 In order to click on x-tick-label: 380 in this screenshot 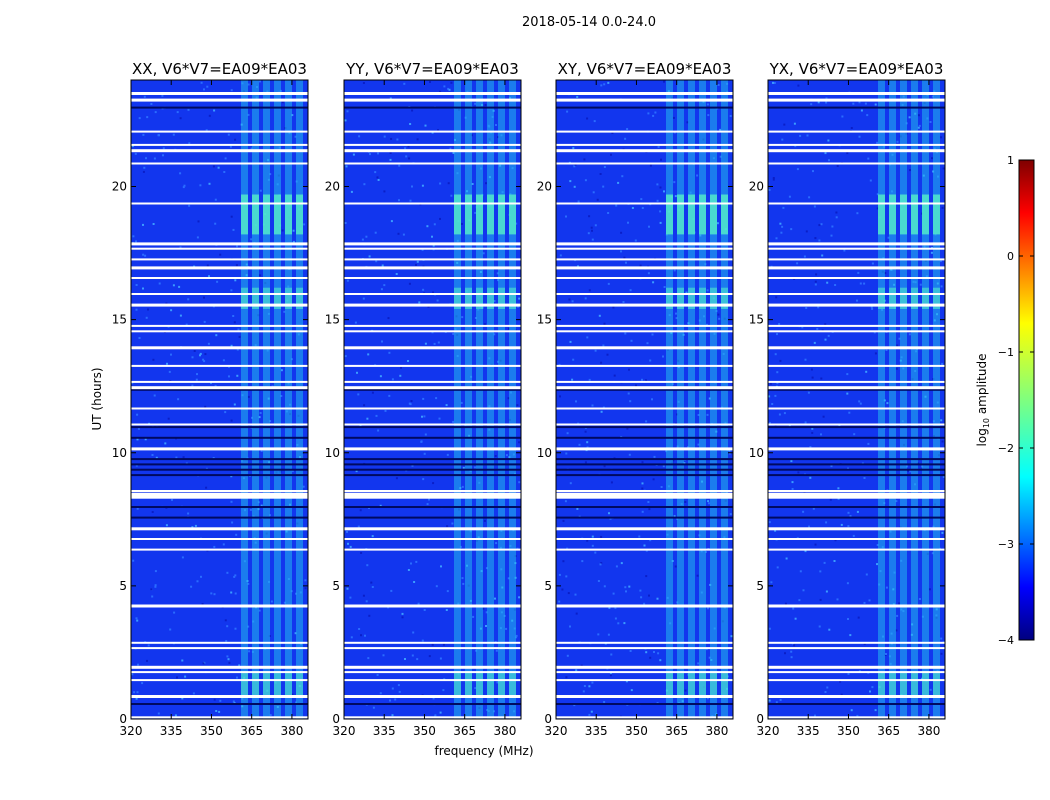, I will do `click(504, 731)`.